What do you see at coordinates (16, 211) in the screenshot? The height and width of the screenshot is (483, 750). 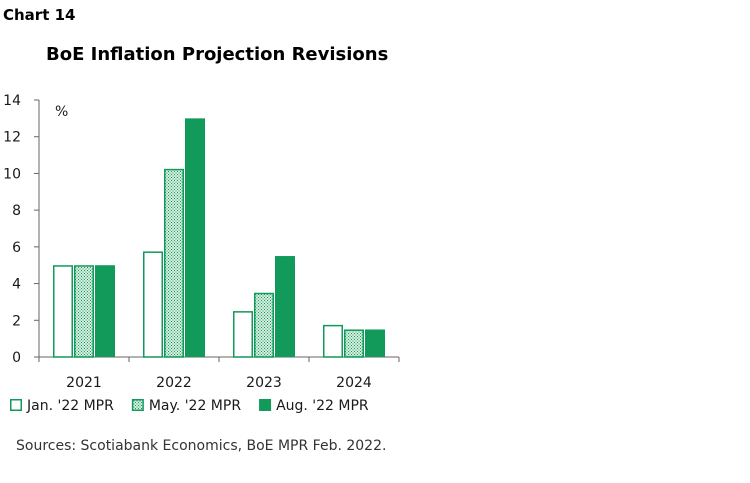 I see `y-tick-label: 8` at bounding box center [16, 211].